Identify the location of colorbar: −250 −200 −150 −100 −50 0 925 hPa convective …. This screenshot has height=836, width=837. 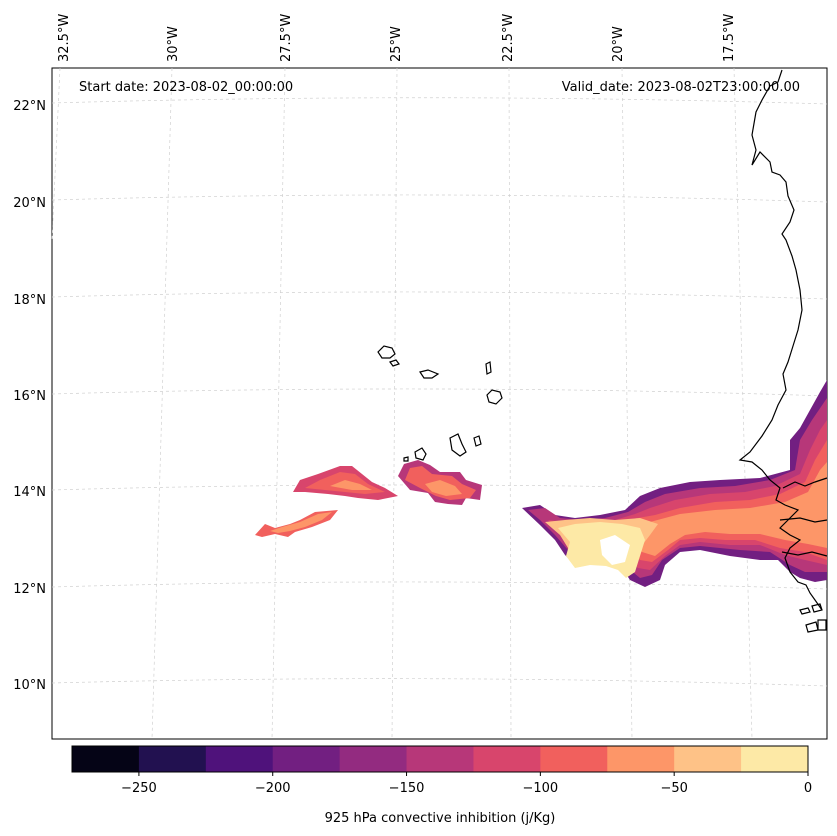
(441, 785).